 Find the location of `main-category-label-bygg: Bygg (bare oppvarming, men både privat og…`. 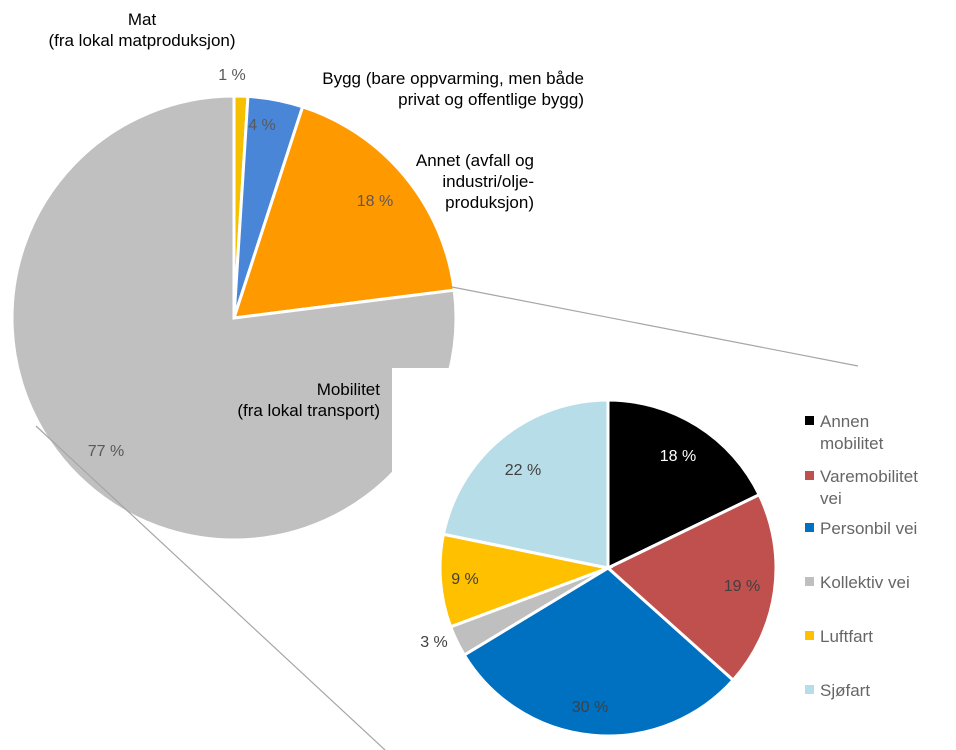

main-category-label-bygg: Bygg (bare oppvarming, men både privat og… is located at coordinates (453, 89).